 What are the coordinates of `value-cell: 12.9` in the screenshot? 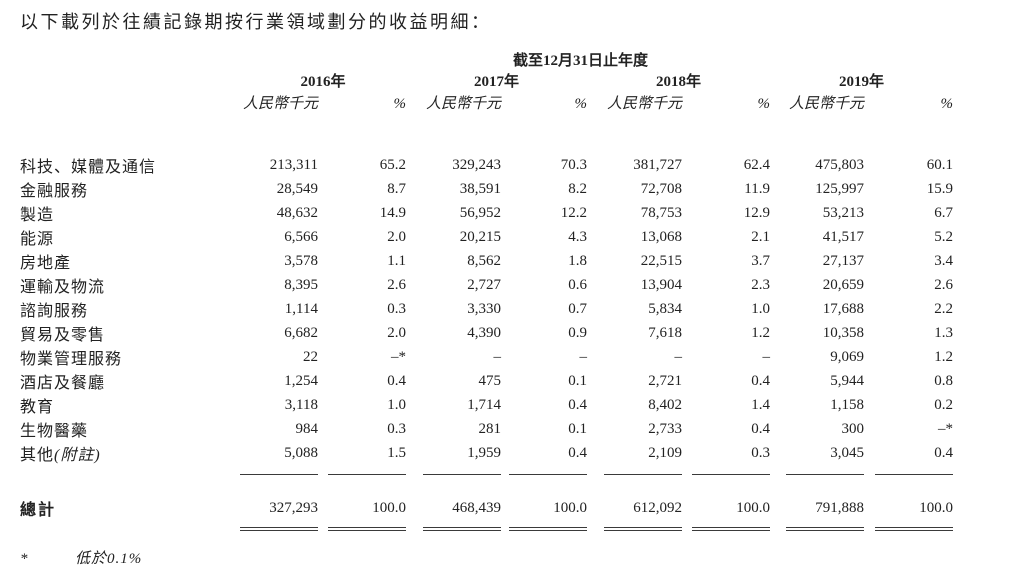 It's located at (756, 212).